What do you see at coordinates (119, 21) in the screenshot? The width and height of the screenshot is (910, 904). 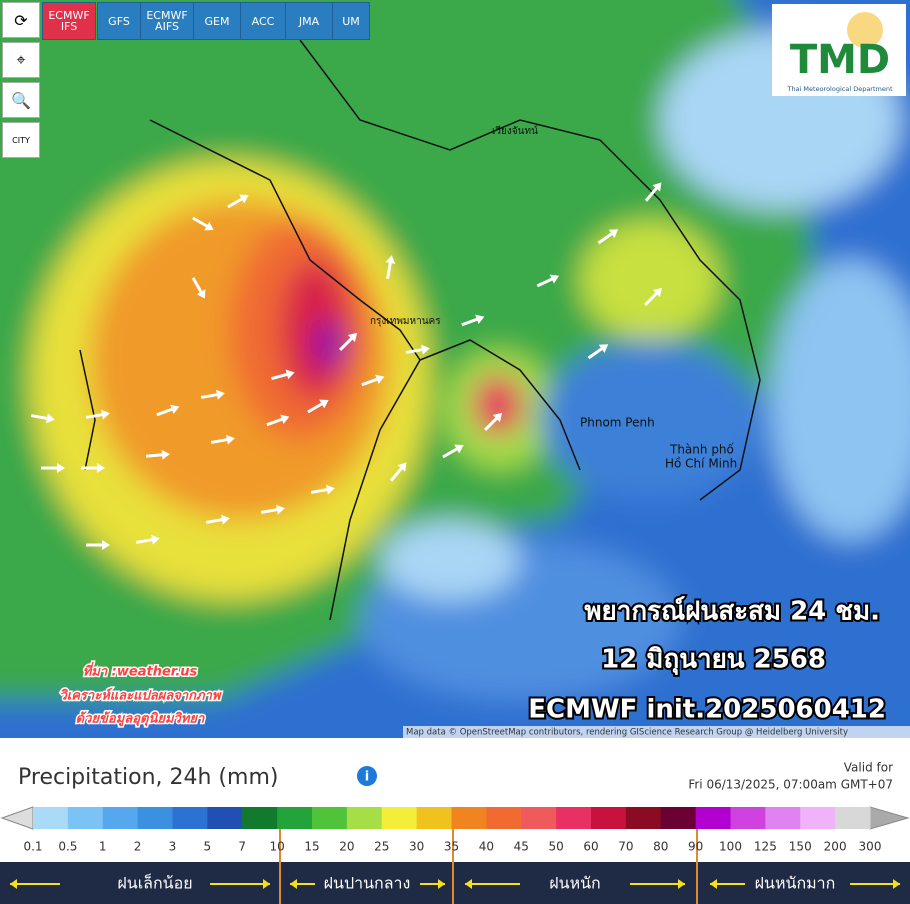 I see `model-button: GFS` at bounding box center [119, 21].